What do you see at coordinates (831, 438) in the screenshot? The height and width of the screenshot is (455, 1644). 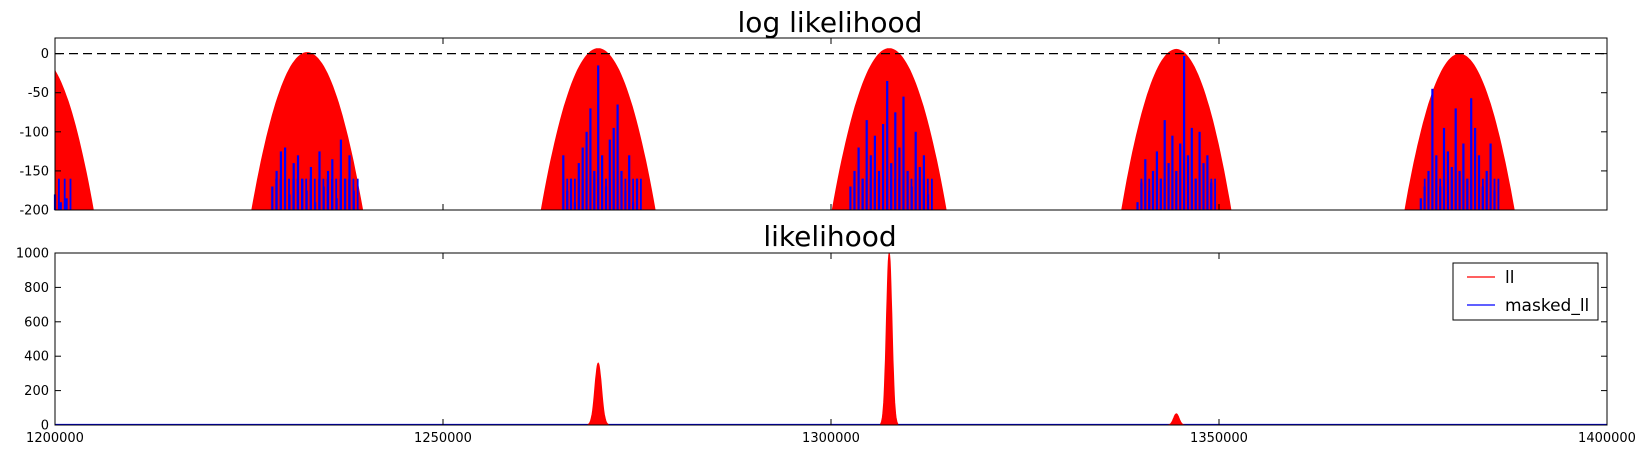 I see `x-tick-label: 1300000` at bounding box center [831, 438].